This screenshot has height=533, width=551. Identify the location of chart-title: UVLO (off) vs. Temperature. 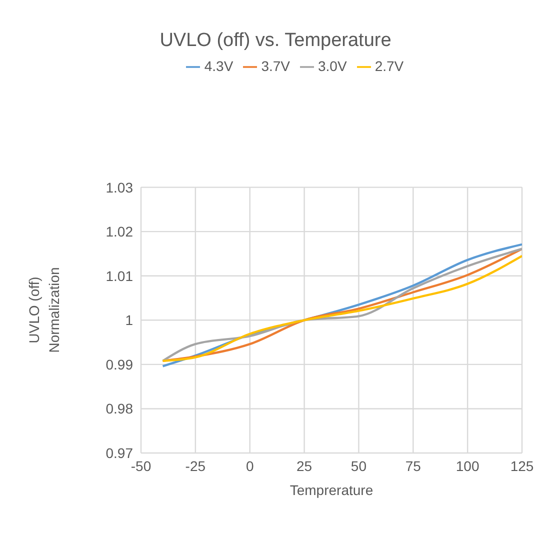
(275, 41).